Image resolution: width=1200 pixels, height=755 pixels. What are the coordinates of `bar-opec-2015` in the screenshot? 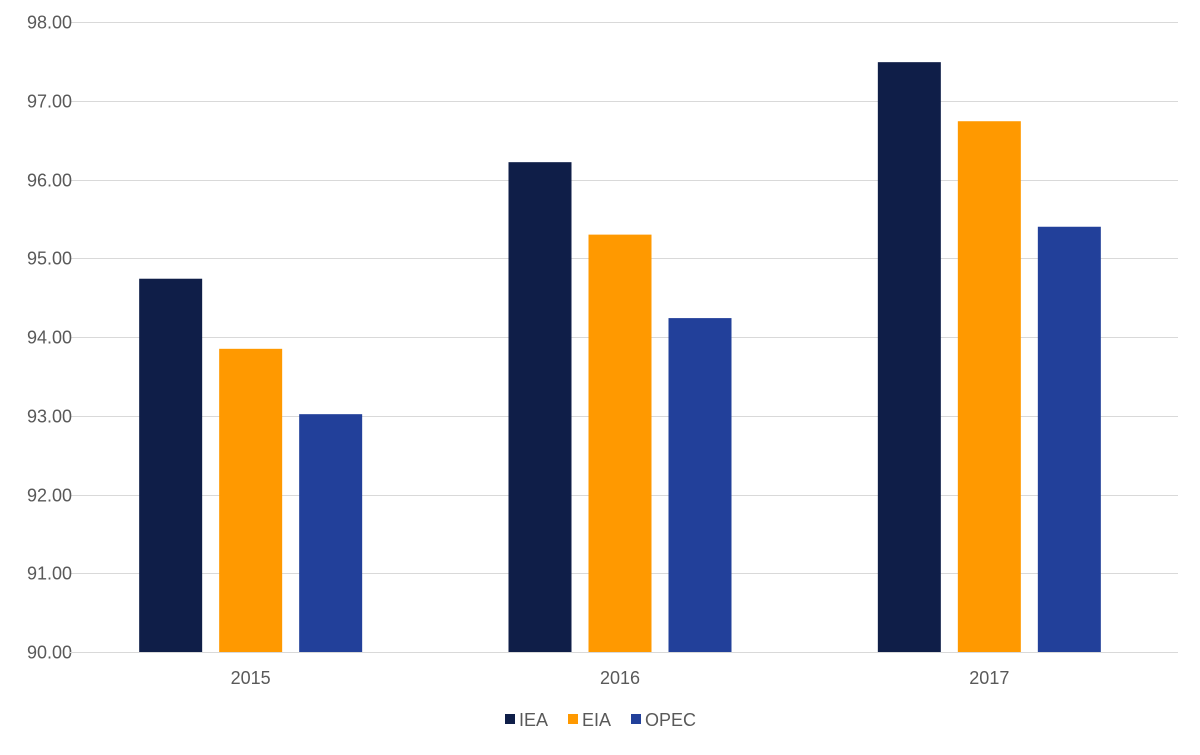 It's located at (331, 533).